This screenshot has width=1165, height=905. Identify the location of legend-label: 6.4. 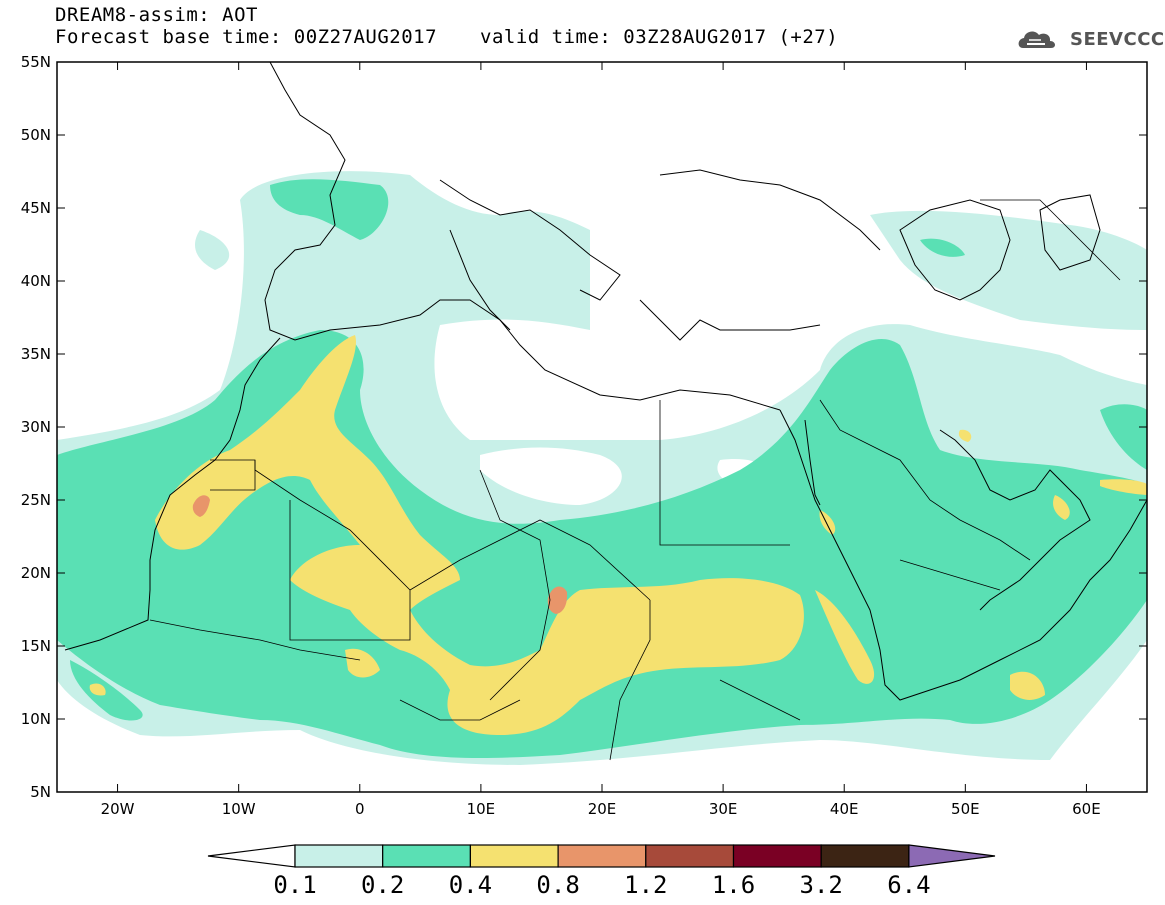
(909, 885).